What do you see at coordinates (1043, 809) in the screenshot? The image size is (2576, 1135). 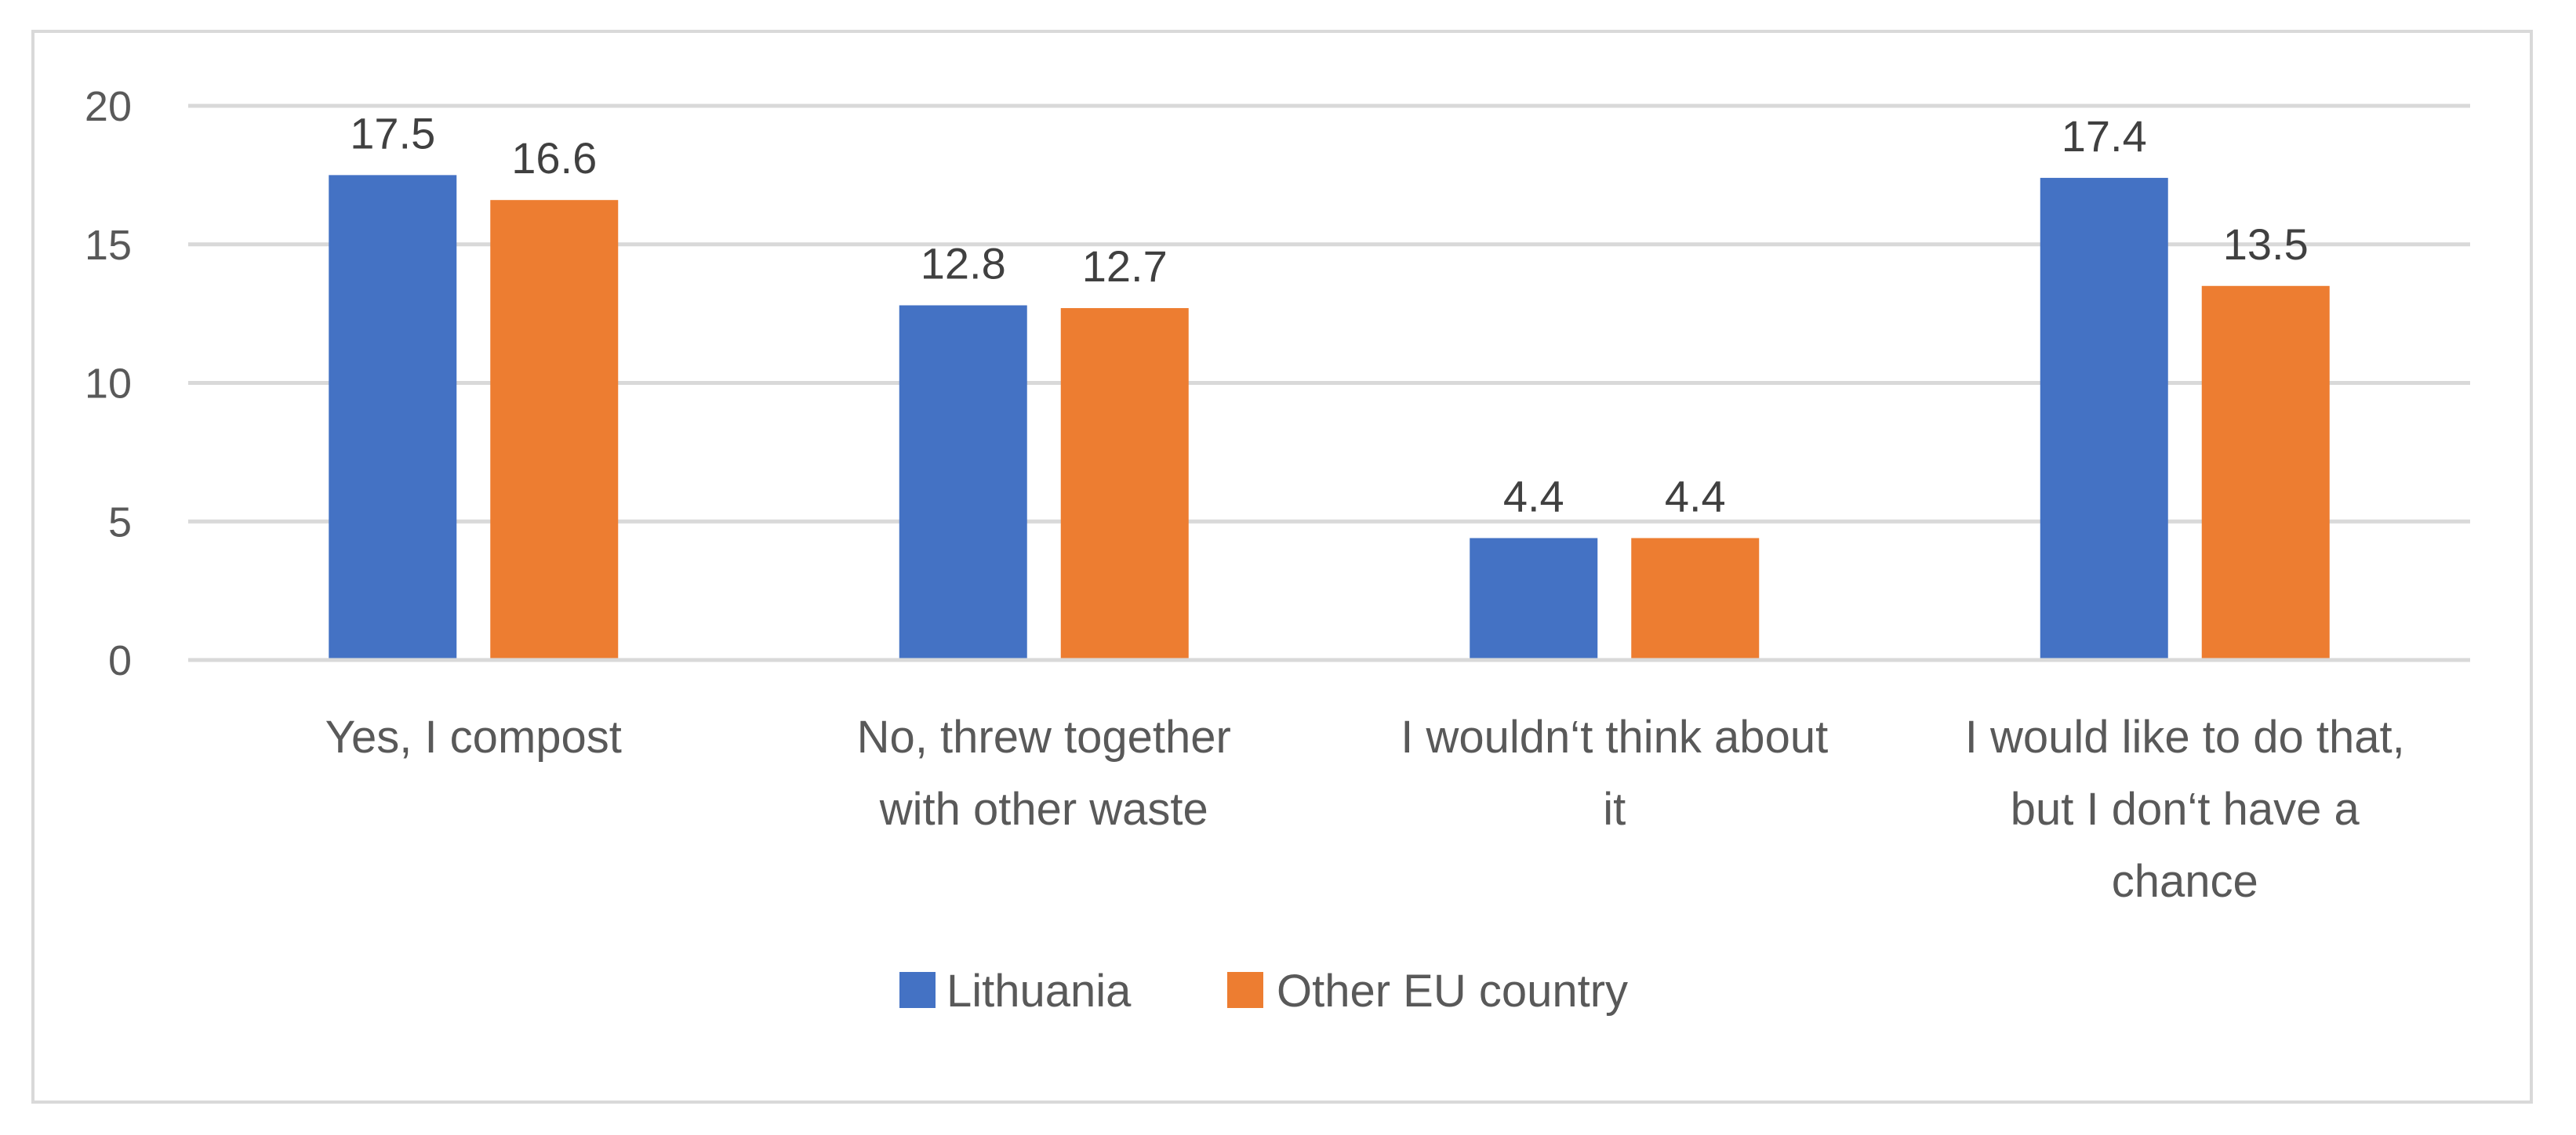 I see `x-category-label: with other waste` at bounding box center [1043, 809].